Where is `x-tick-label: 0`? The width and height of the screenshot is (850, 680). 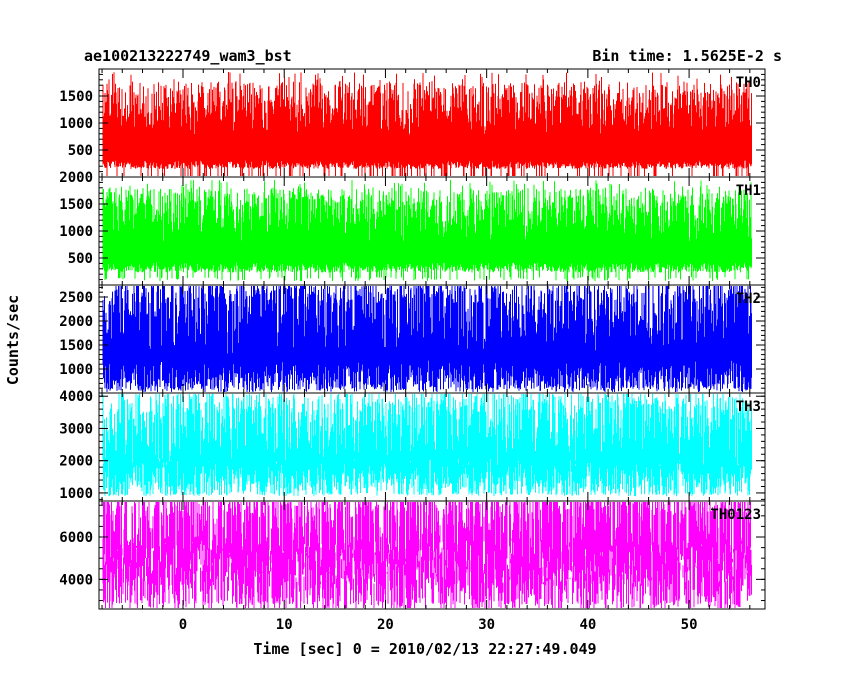 x-tick-label: 0 is located at coordinates (183, 625).